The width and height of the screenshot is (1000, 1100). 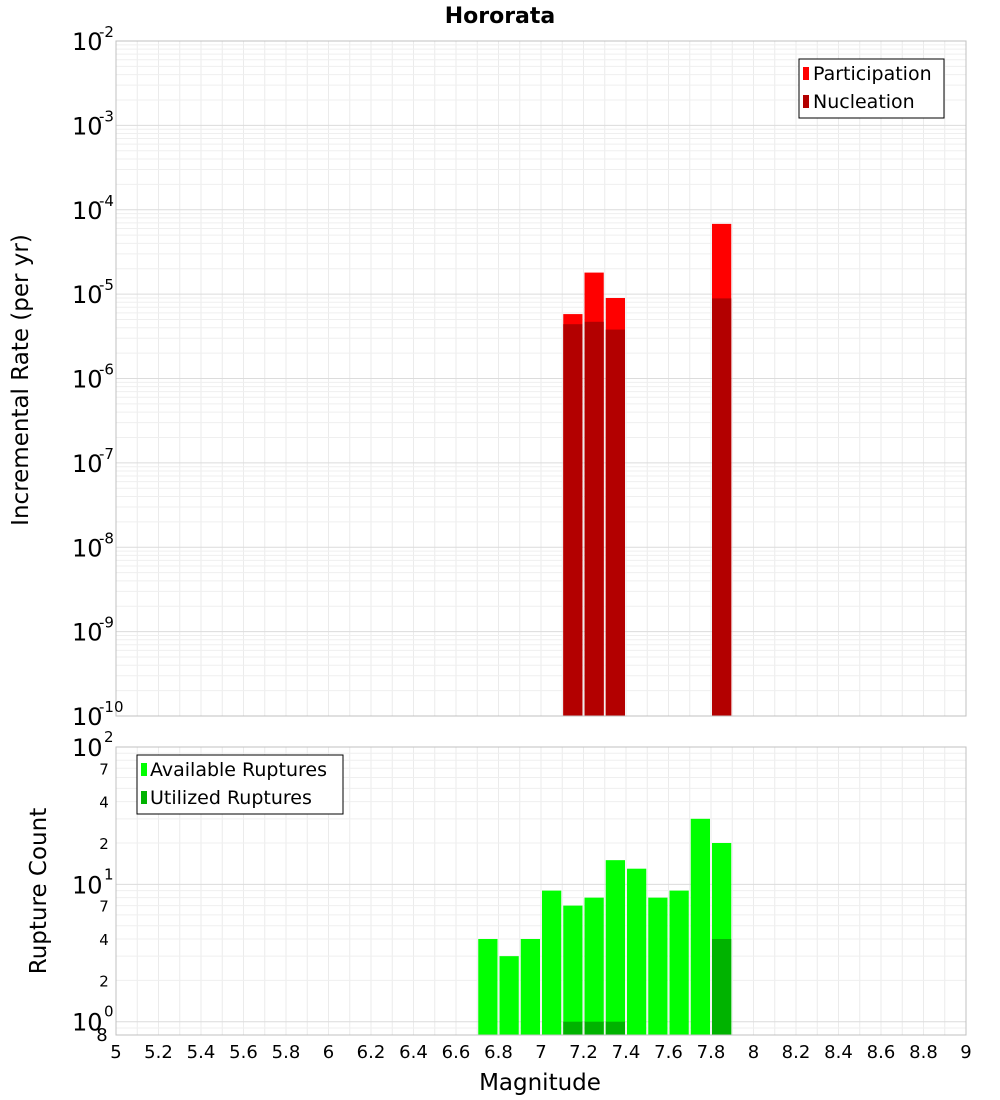 I want to click on y-tick-exponent-top: -9, so click(x=106, y=623).